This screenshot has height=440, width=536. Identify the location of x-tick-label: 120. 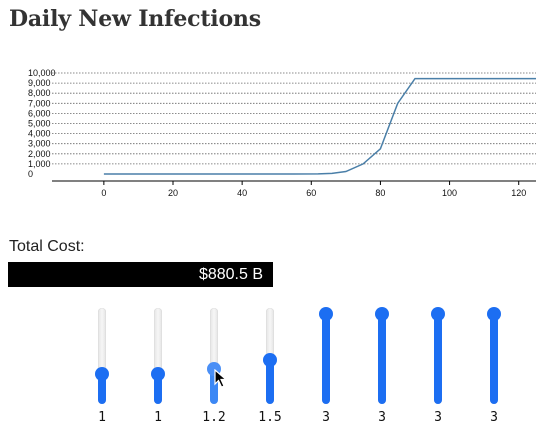
(518, 193).